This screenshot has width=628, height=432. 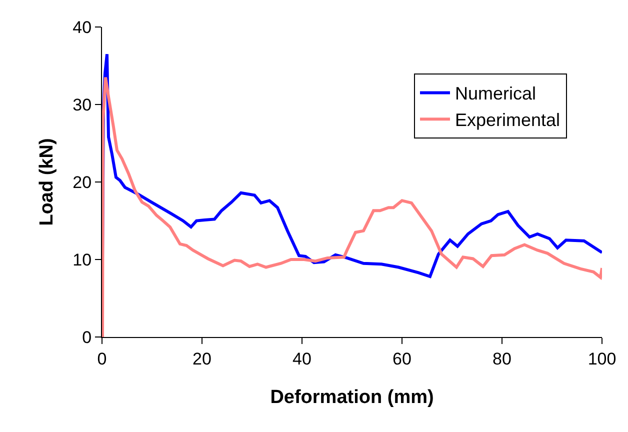 What do you see at coordinates (102, 358) in the screenshot?
I see `x-tick-label: 0` at bounding box center [102, 358].